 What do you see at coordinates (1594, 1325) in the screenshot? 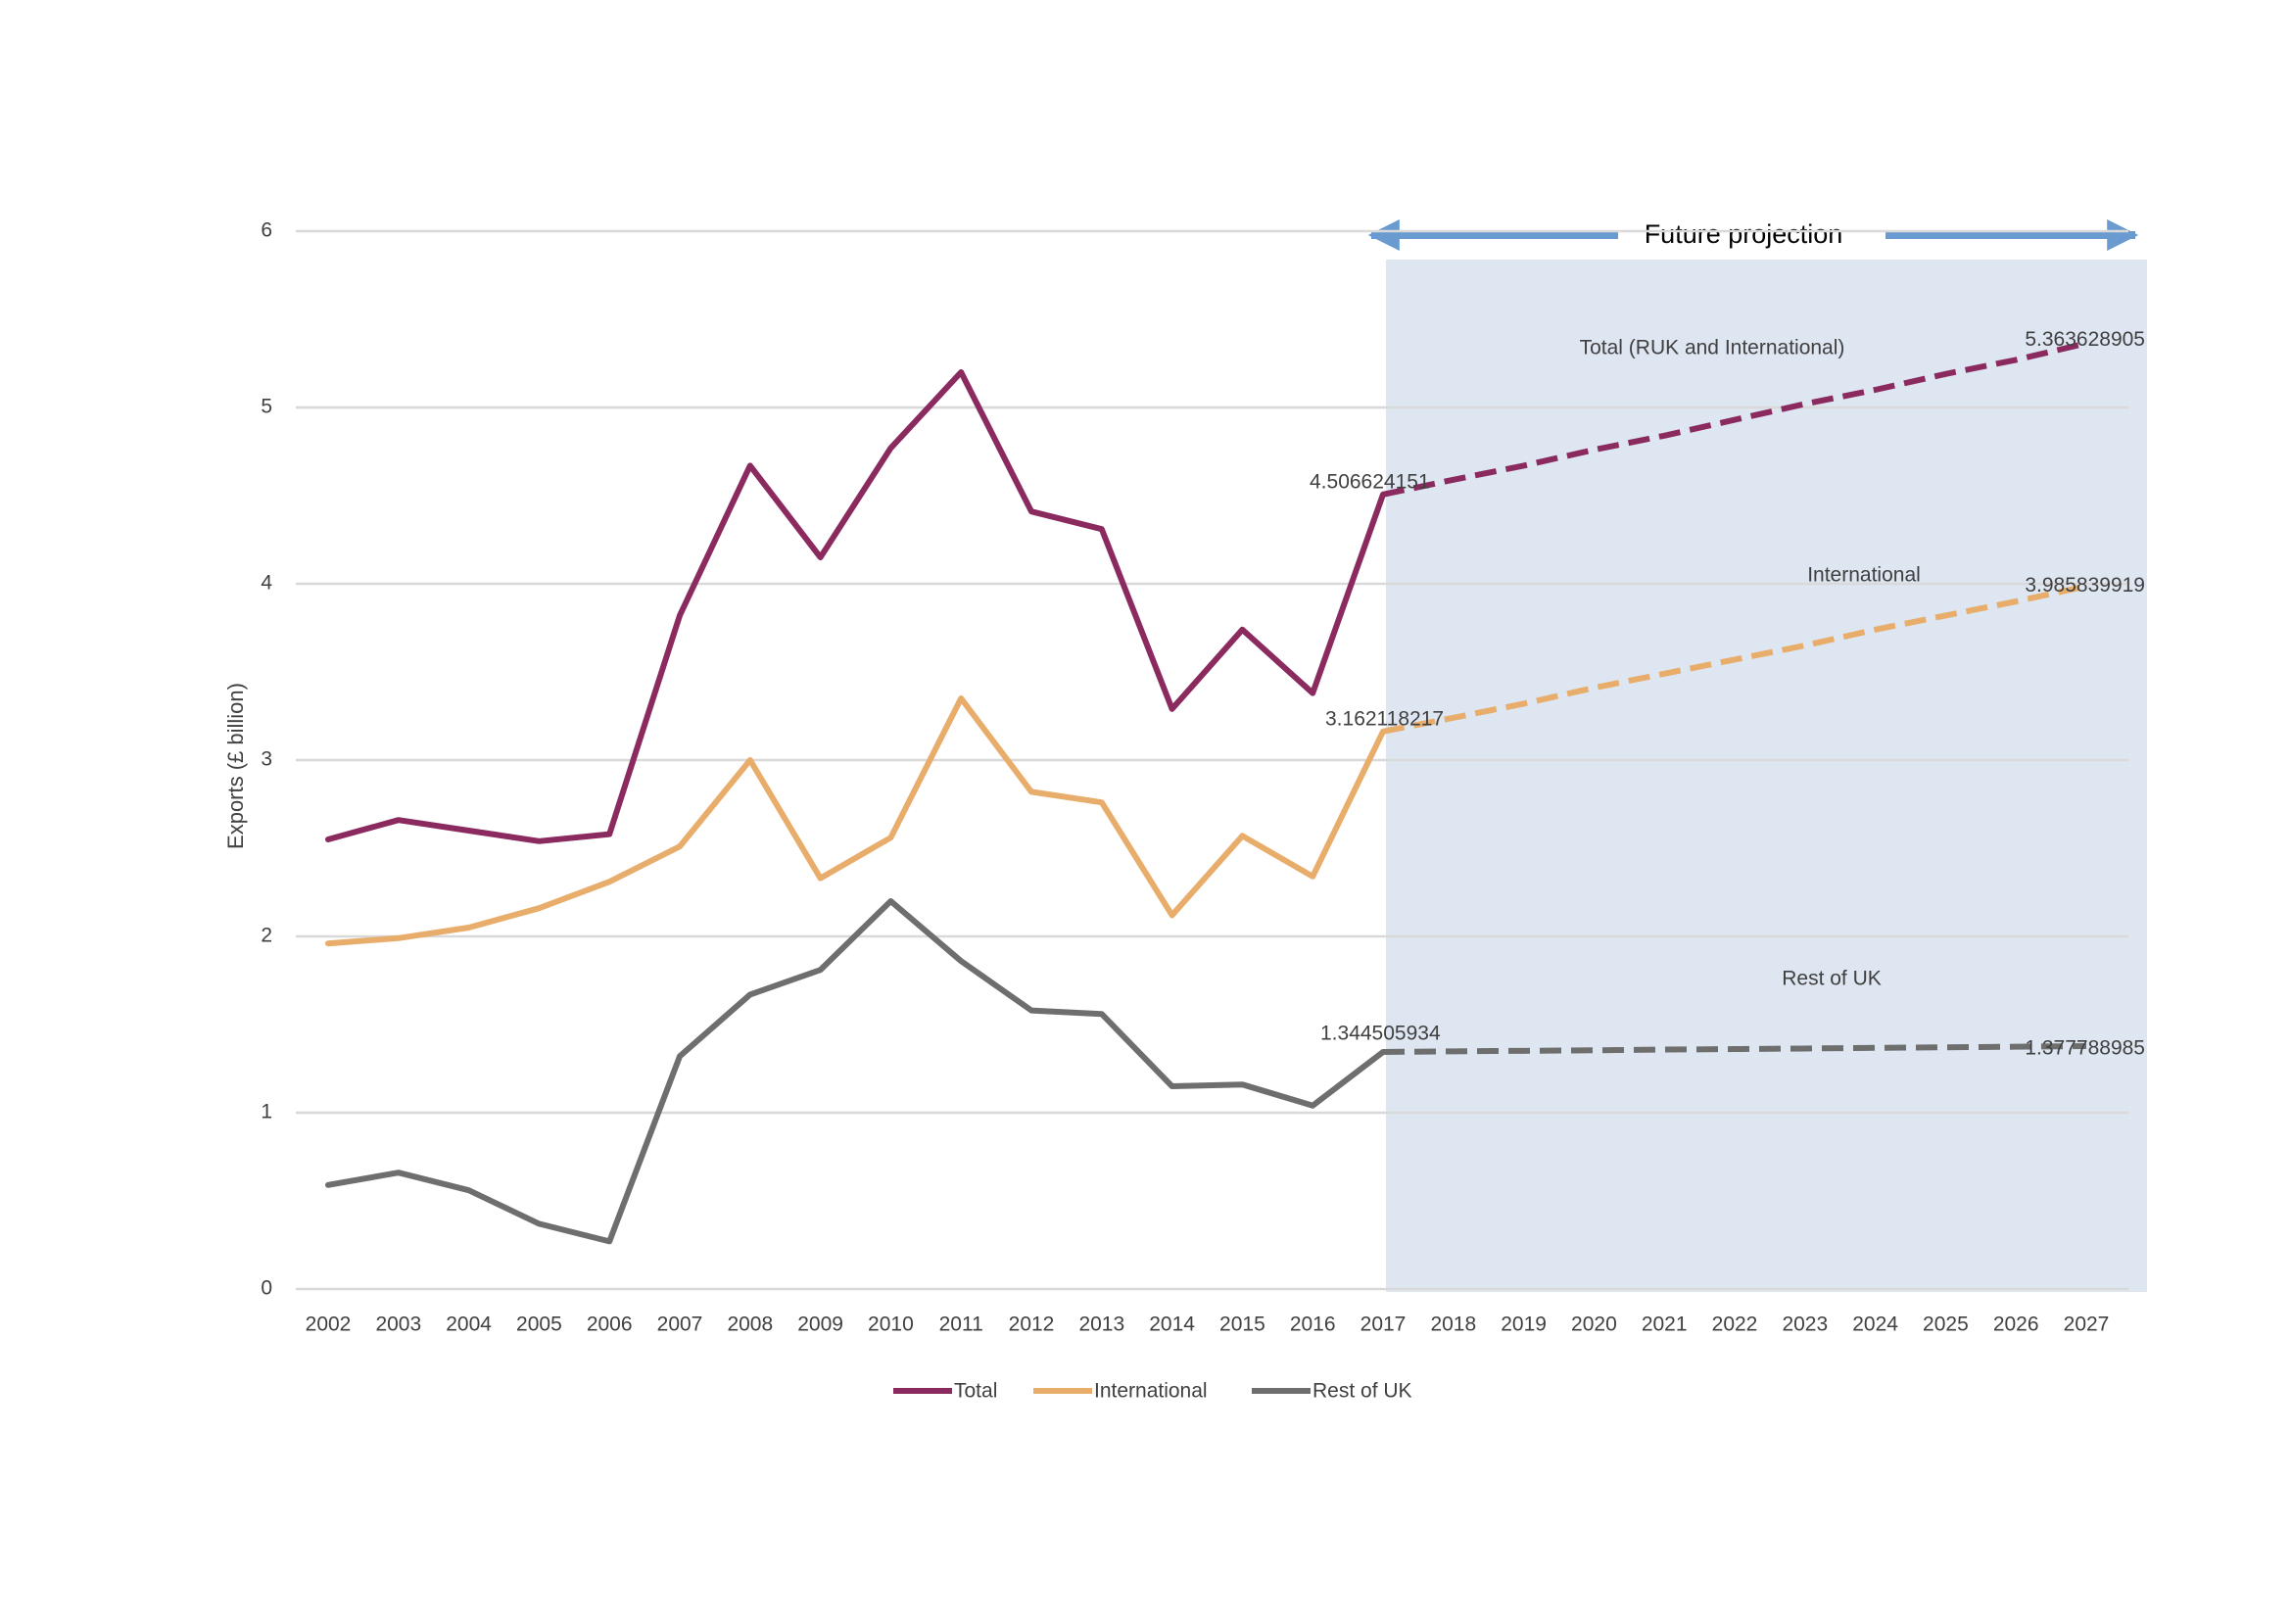
I see `x-tick-label: 2020` at bounding box center [1594, 1325].